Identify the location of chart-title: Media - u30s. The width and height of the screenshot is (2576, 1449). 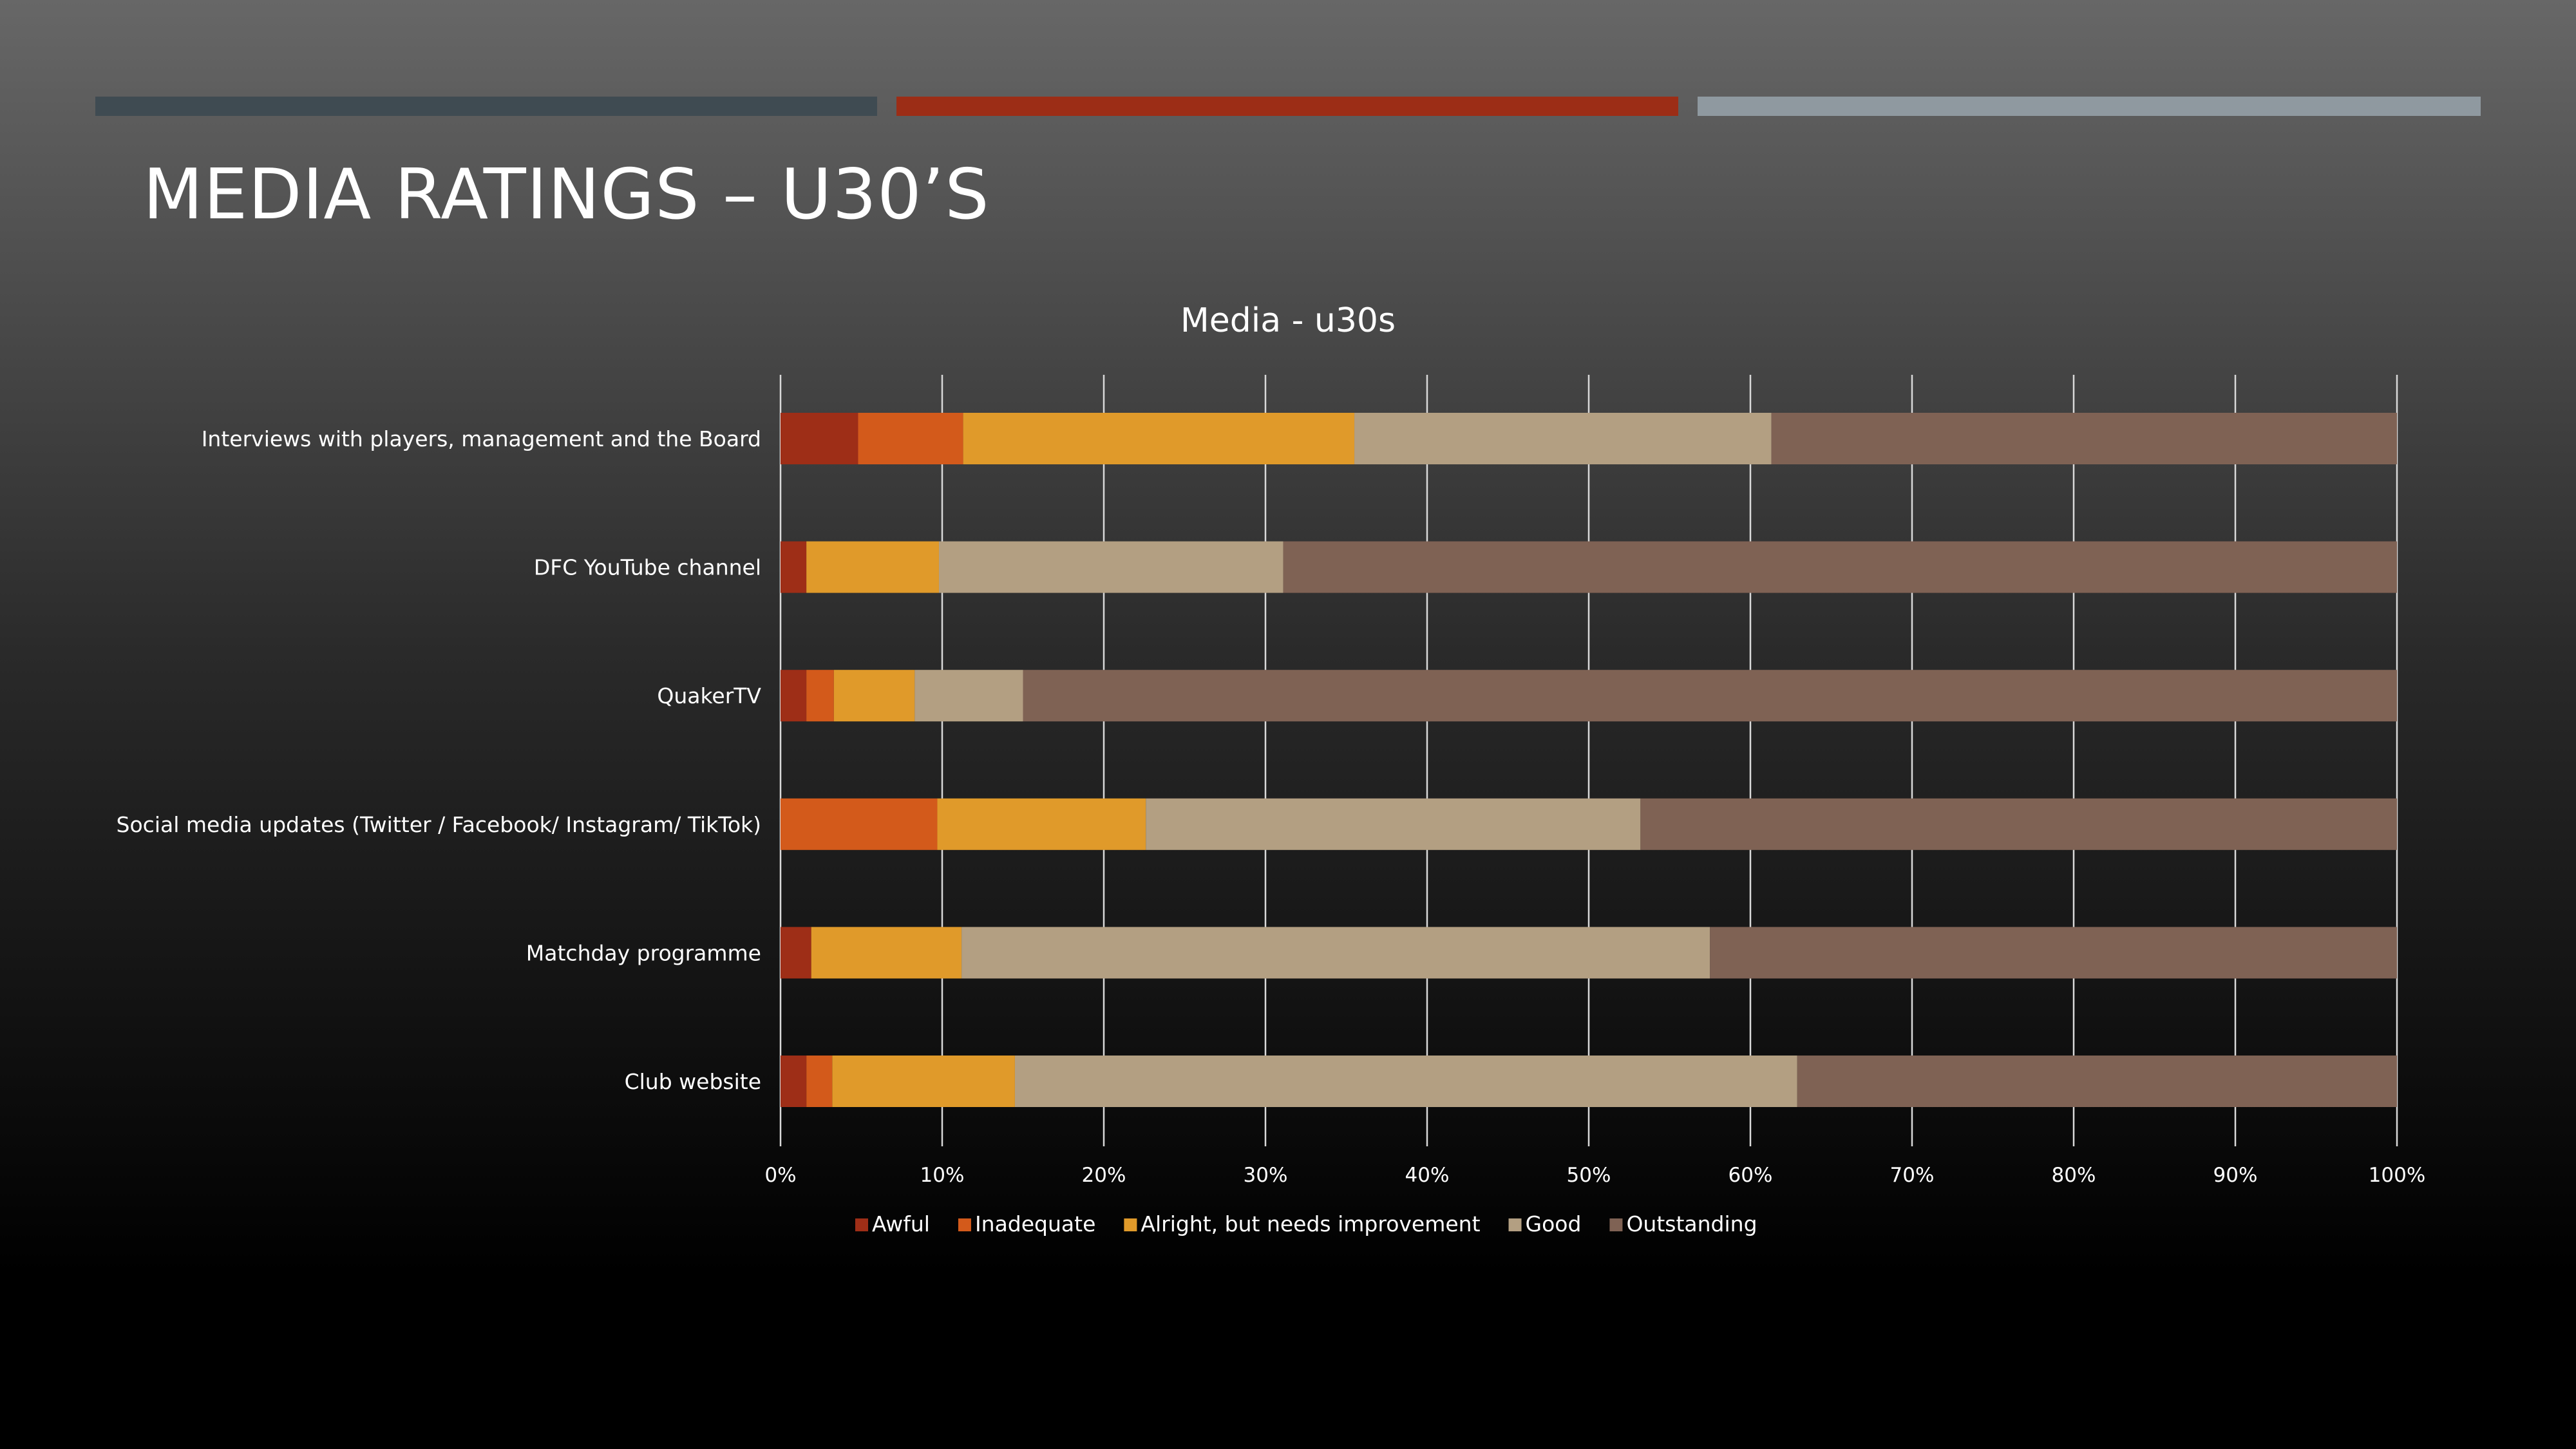
(1288, 320).